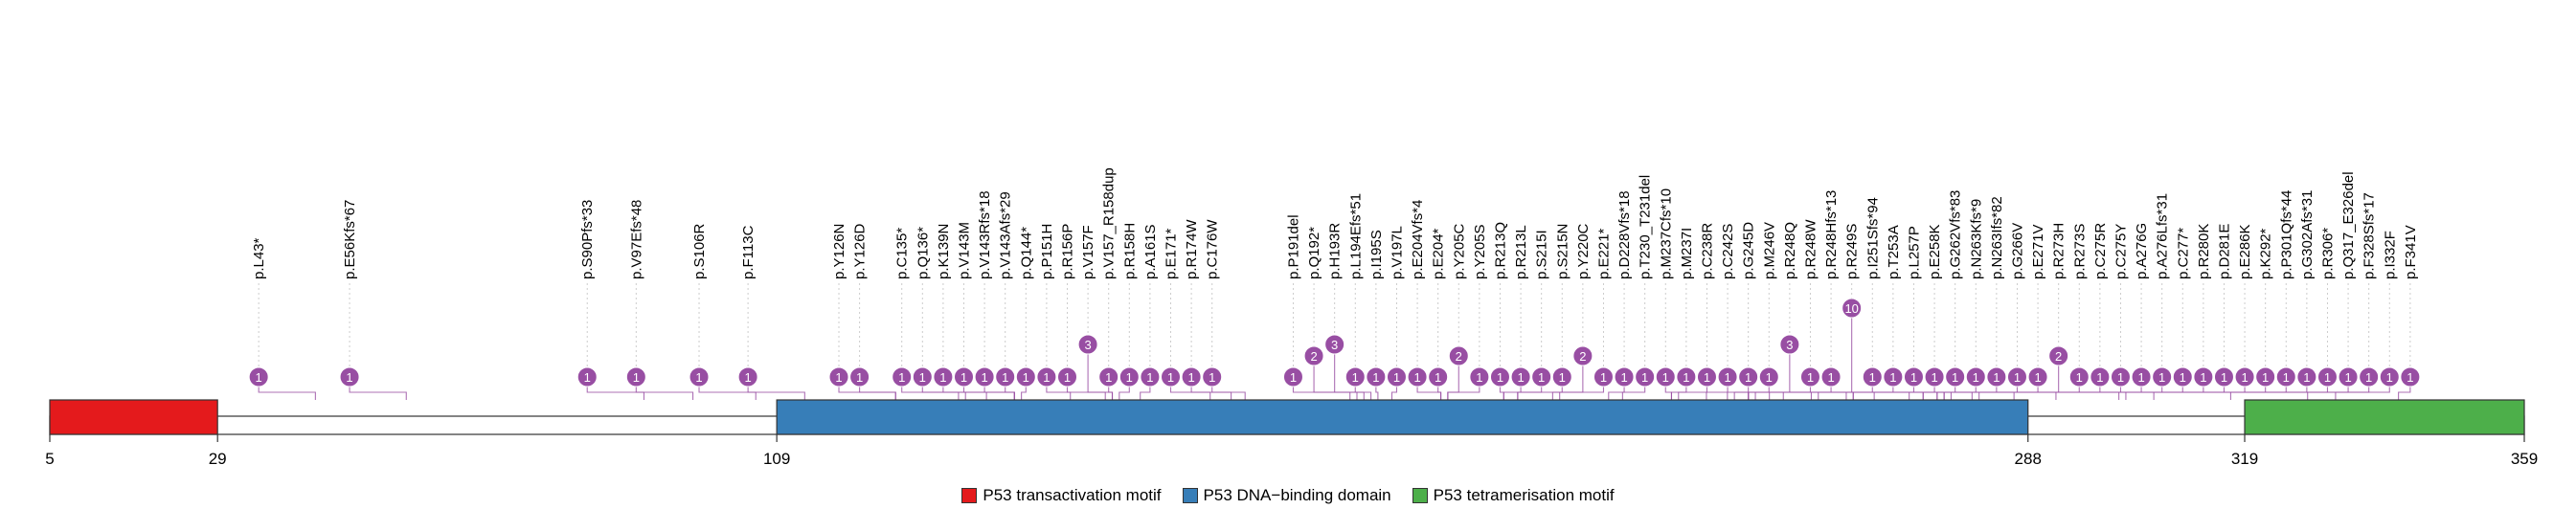 The height and width of the screenshot is (509, 2576). Describe the element at coordinates (2059, 251) in the screenshot. I see `mutation-label: p.R273H` at that location.